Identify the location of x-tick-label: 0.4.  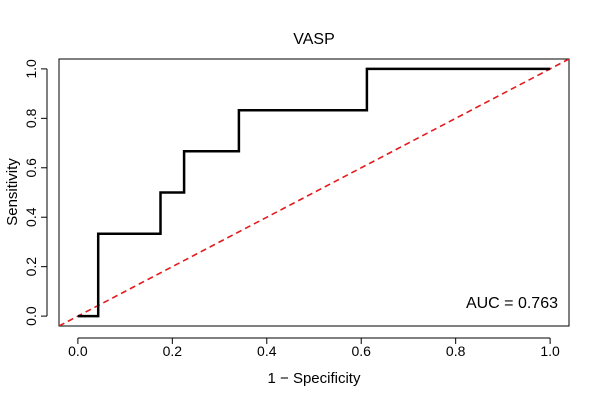
(267, 351).